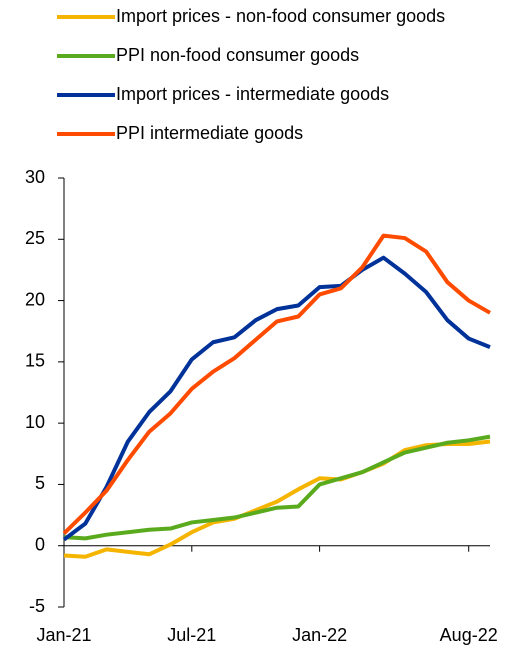 Image resolution: width=525 pixels, height=647 pixels. What do you see at coordinates (277, 487) in the screenshot?
I see `series-line` at bounding box center [277, 487].